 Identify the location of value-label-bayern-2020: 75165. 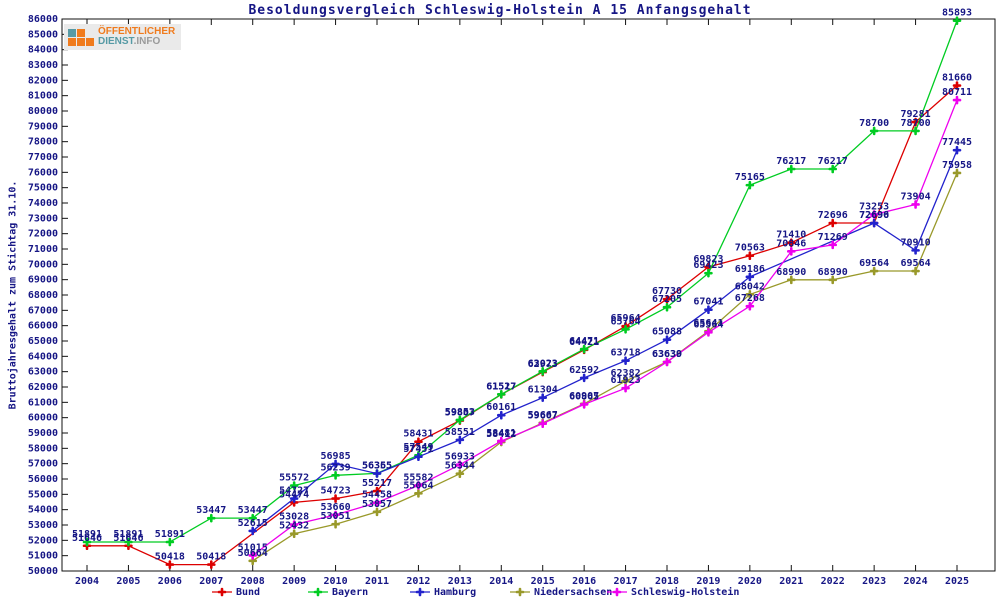
(750, 177).